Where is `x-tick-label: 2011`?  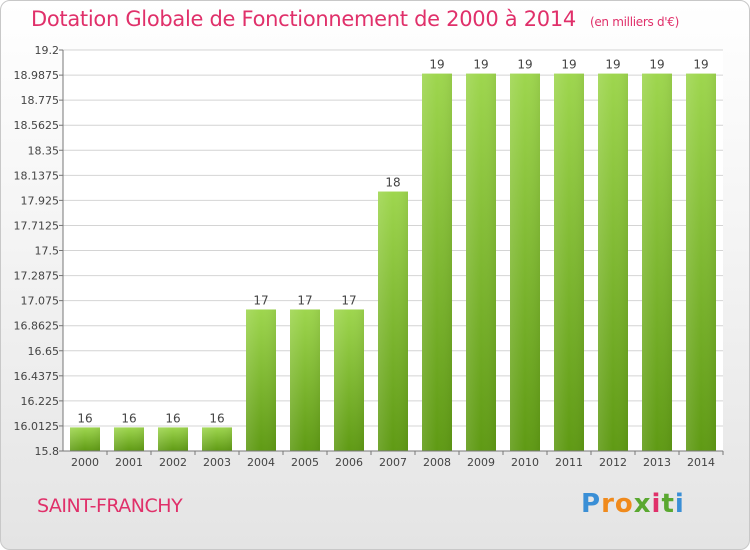
x-tick-label: 2011 is located at coordinates (569, 462).